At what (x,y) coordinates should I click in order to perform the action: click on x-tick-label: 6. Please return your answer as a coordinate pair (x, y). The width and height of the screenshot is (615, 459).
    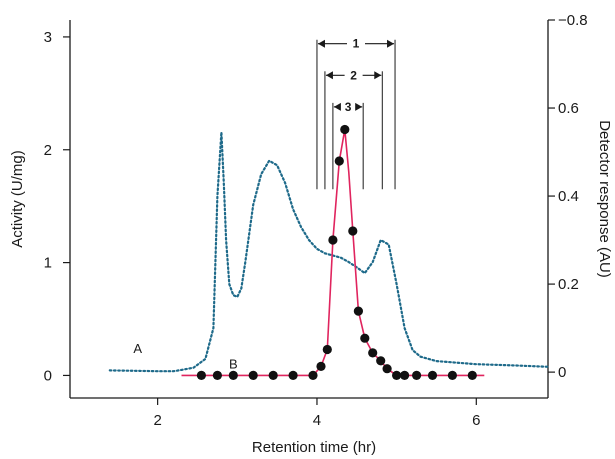
    Looking at the image, I should click on (476, 420).